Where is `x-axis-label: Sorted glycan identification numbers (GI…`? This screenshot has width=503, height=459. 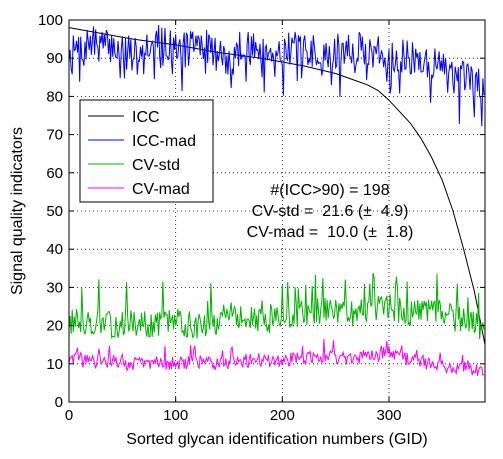
x-axis-label: Sorted glycan identification numbers (GI… is located at coordinates (276, 439).